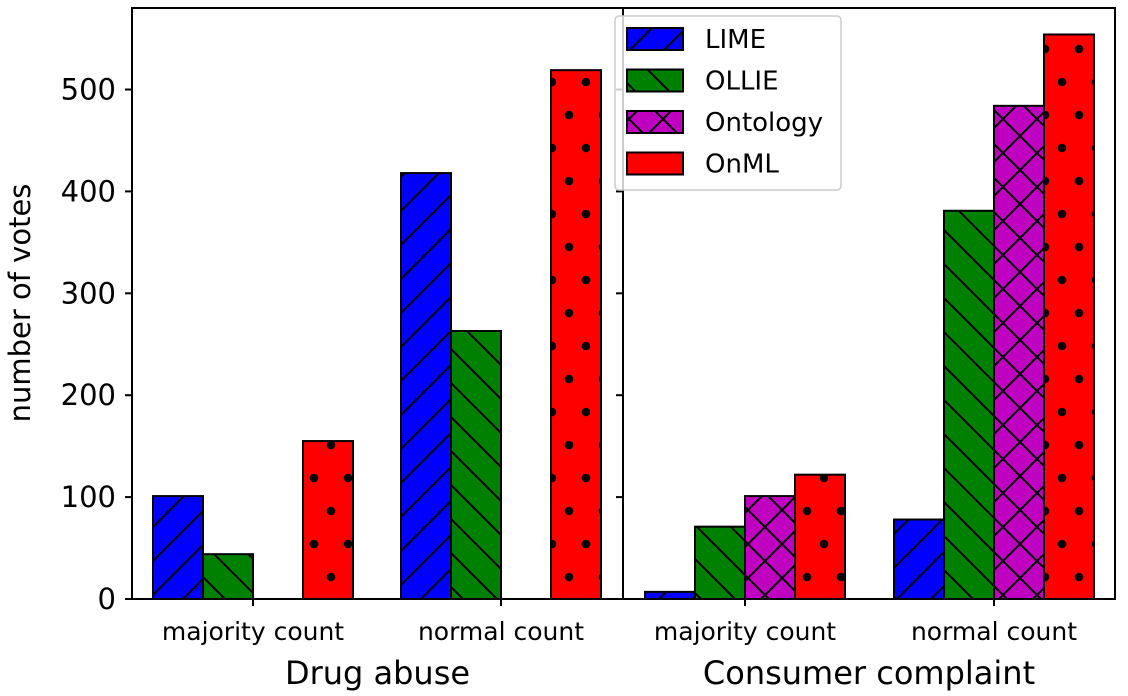  What do you see at coordinates (655, 122) in the screenshot?
I see `legend-swatch-hatch-ontology` at bounding box center [655, 122].